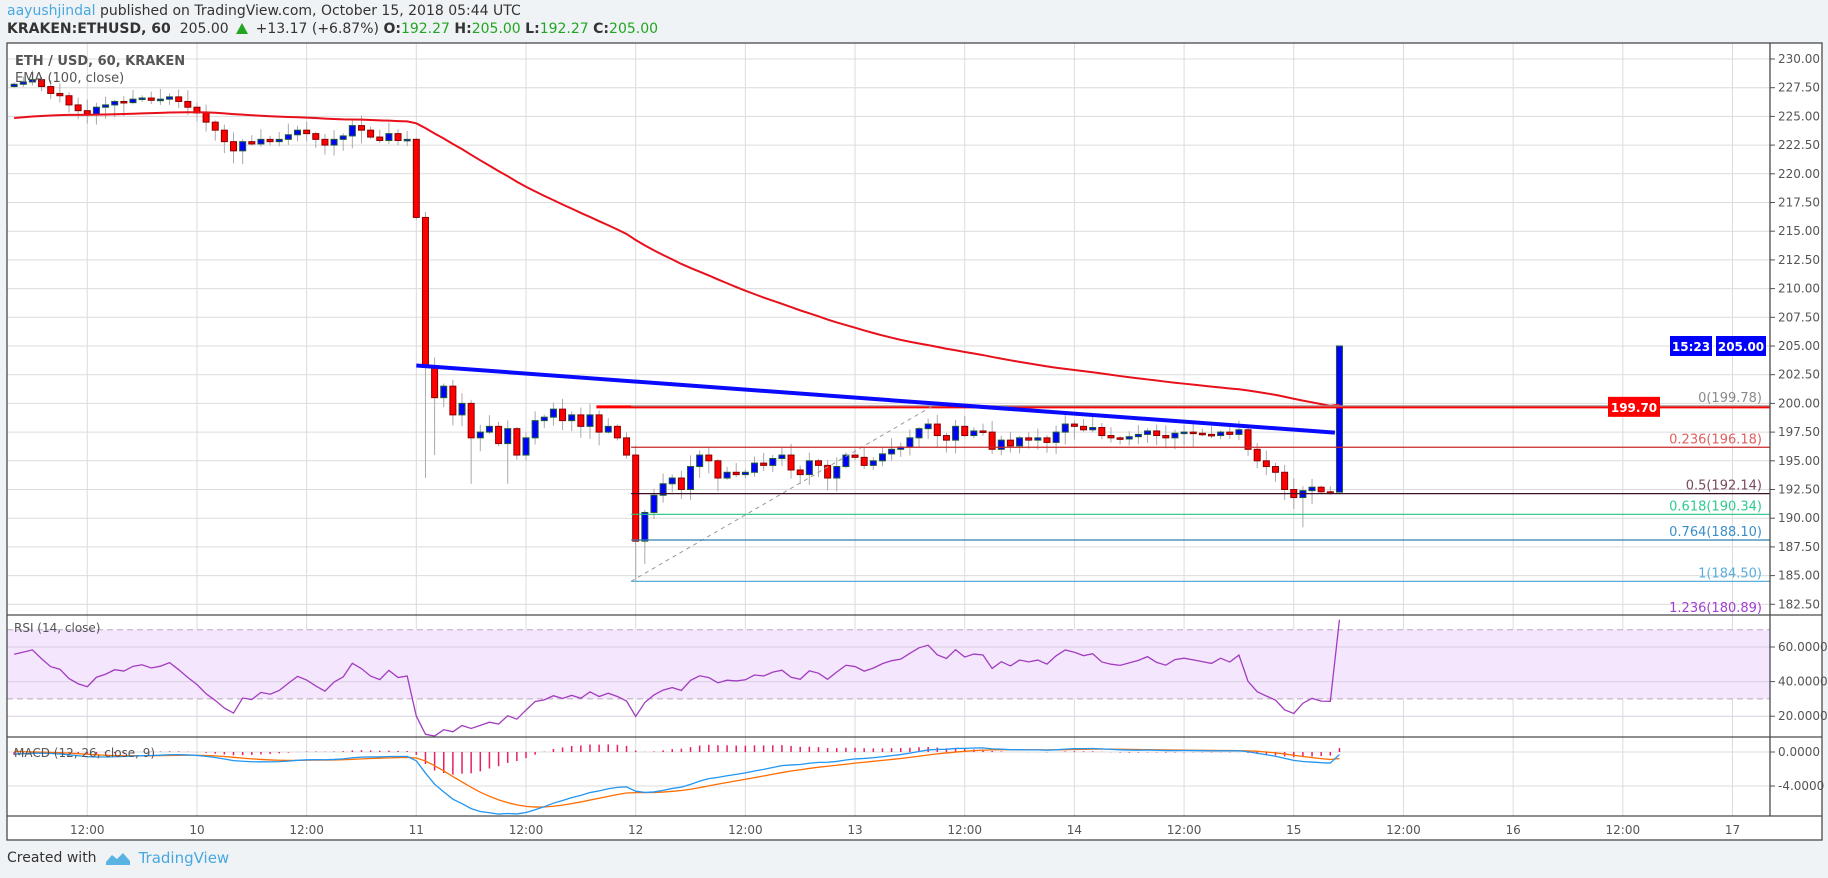 Image resolution: width=1828 pixels, height=878 pixels. Describe the element at coordinates (1741, 346) in the screenshot. I see `last-price-badge` at that location.